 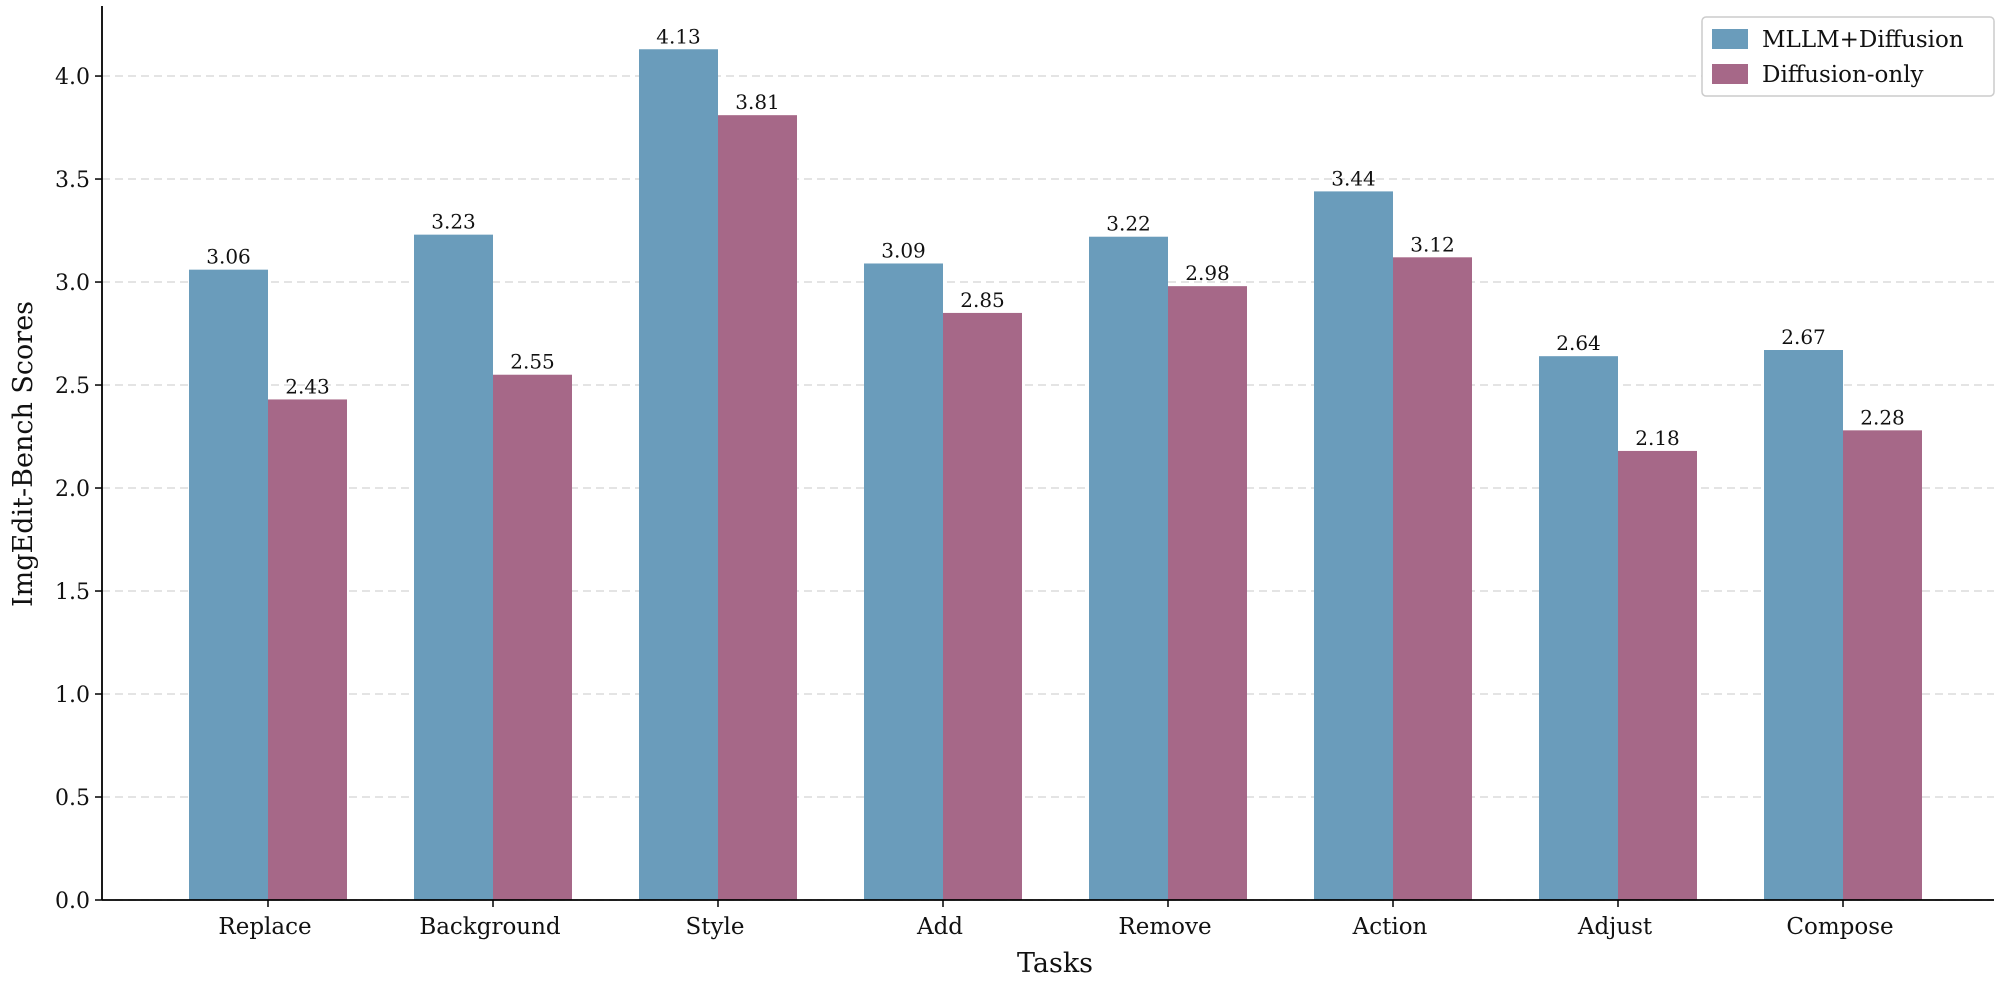 I want to click on data-label: 2.43, so click(x=307, y=386).